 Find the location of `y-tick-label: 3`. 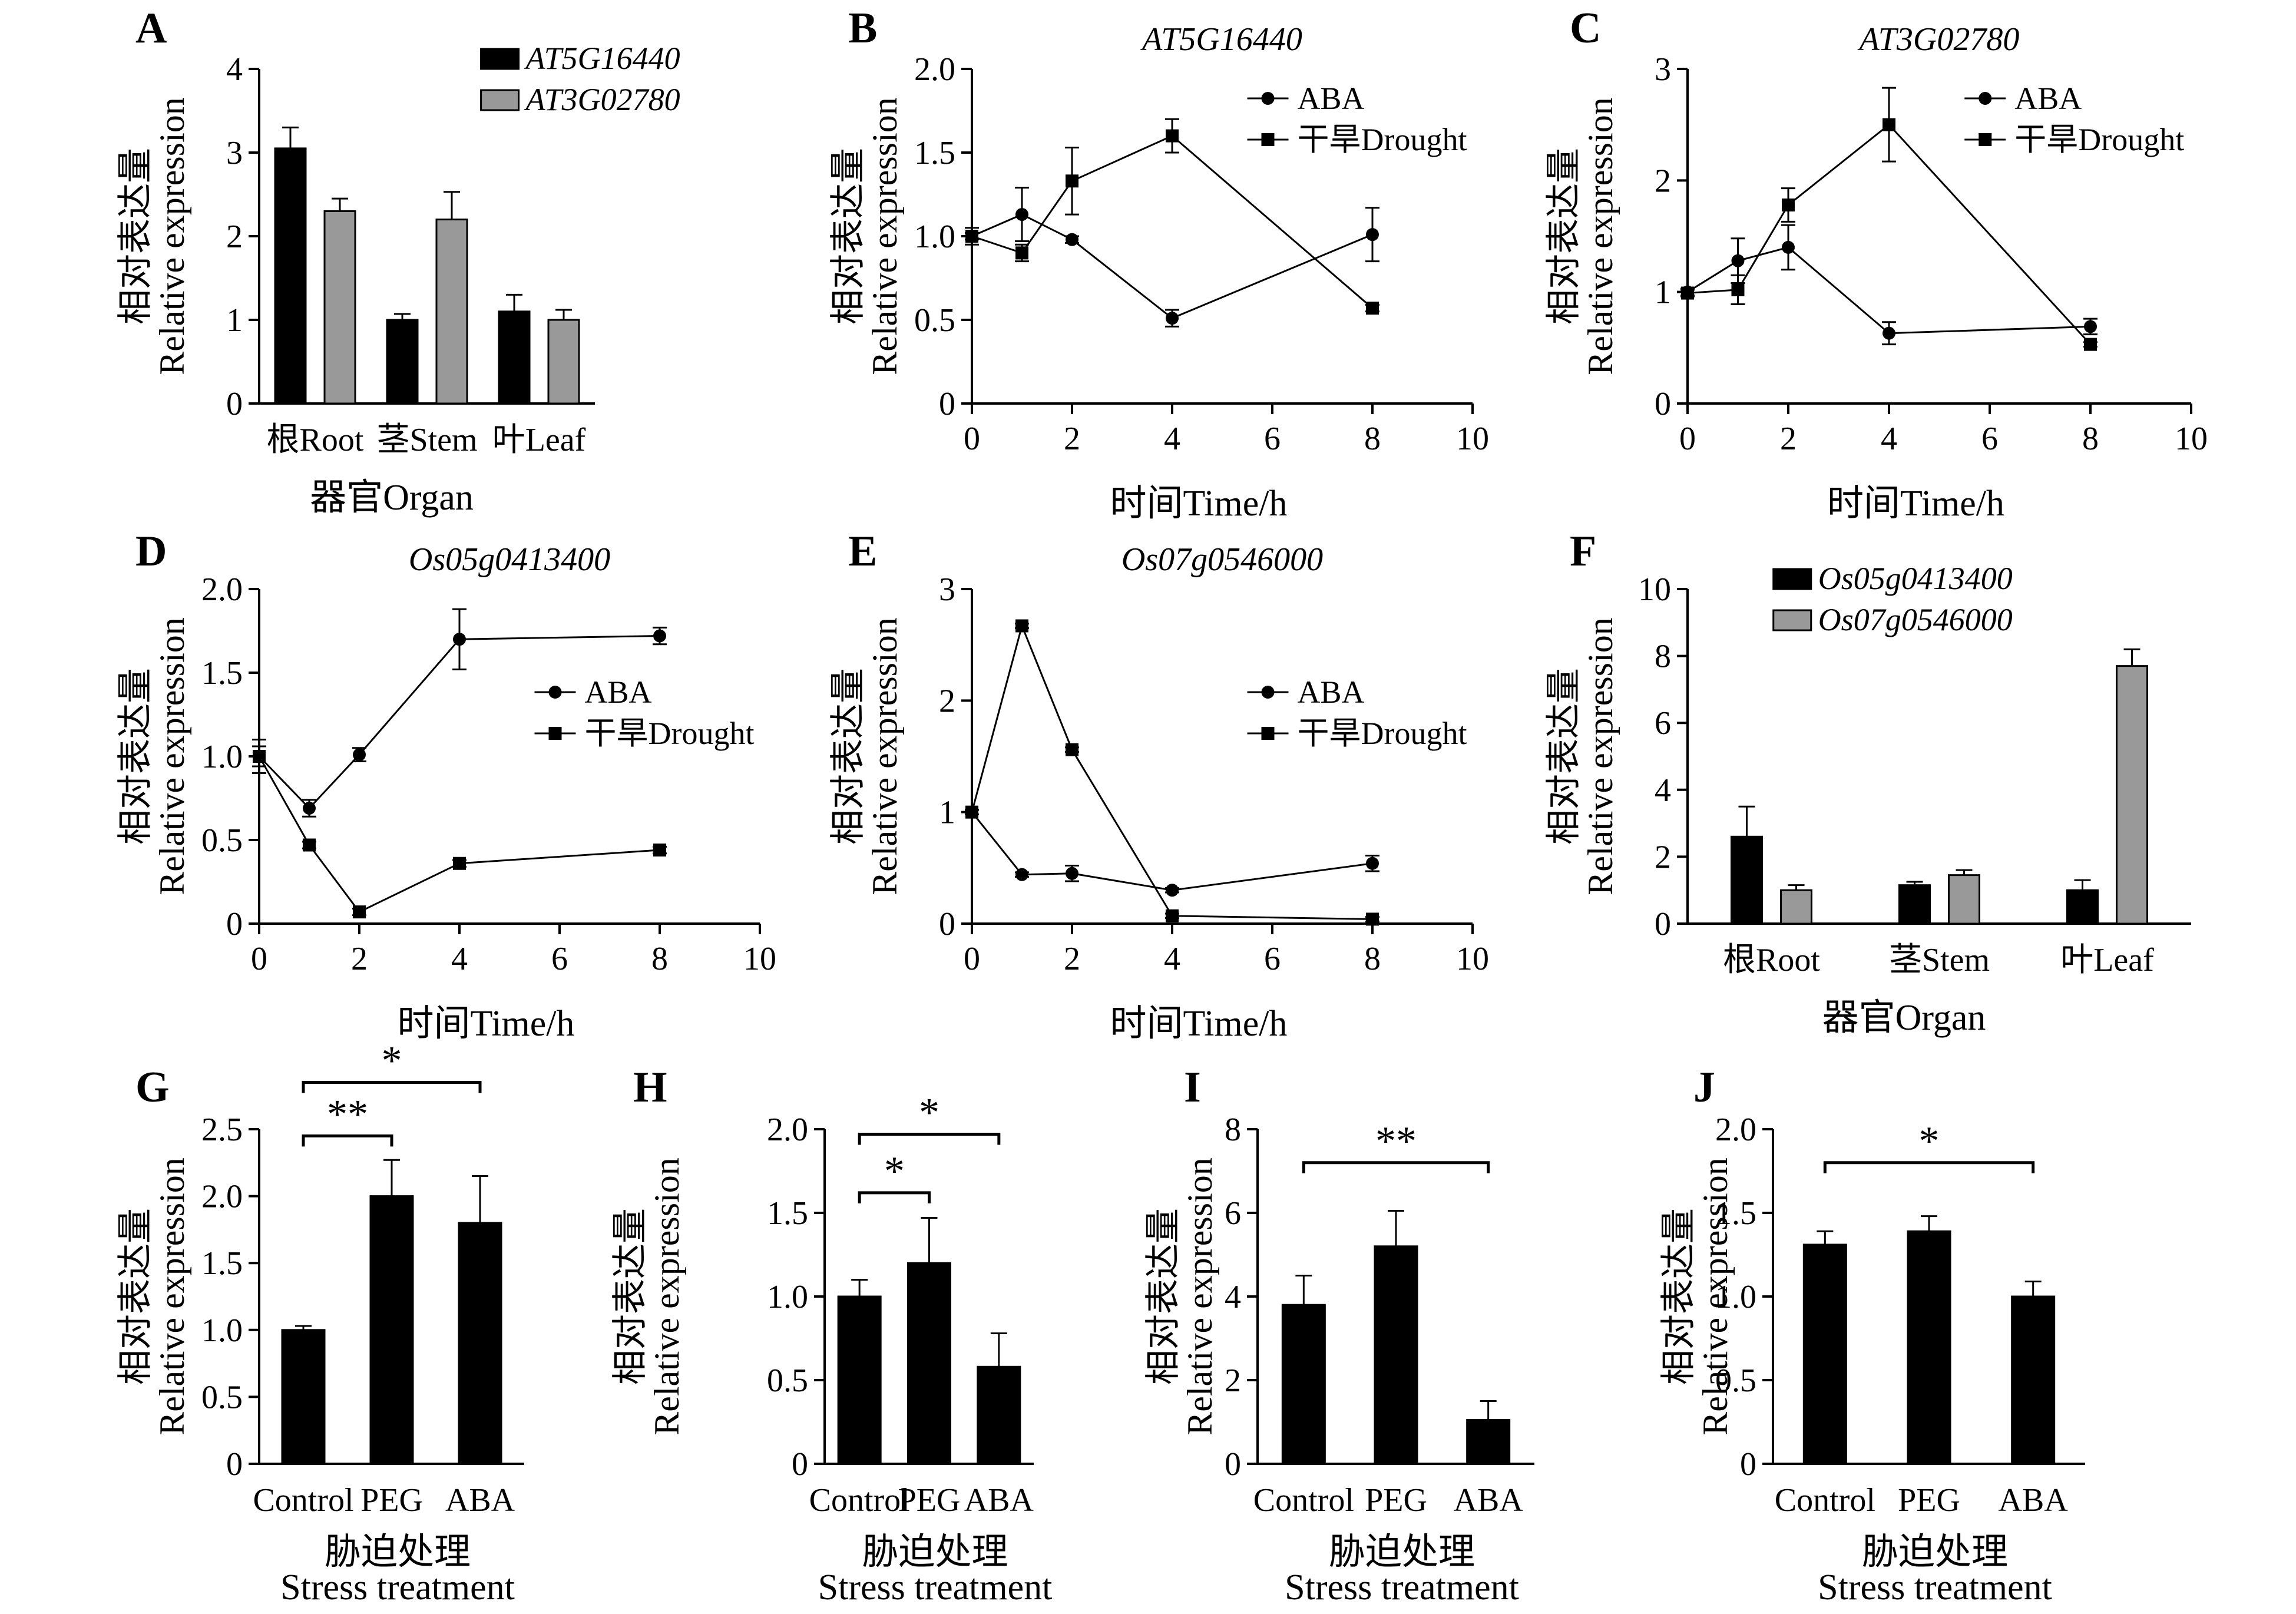

y-tick-label: 3 is located at coordinates (234, 153).